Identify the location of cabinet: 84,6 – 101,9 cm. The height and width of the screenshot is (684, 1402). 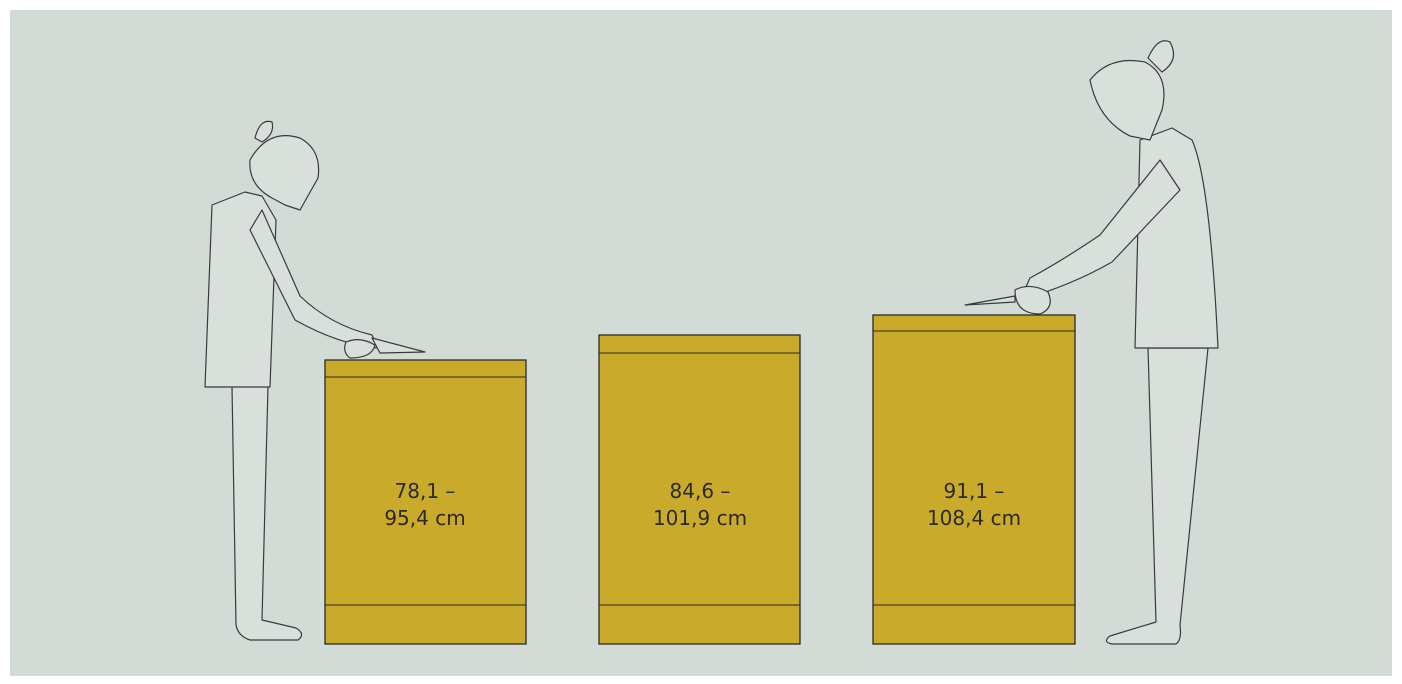
(699, 489).